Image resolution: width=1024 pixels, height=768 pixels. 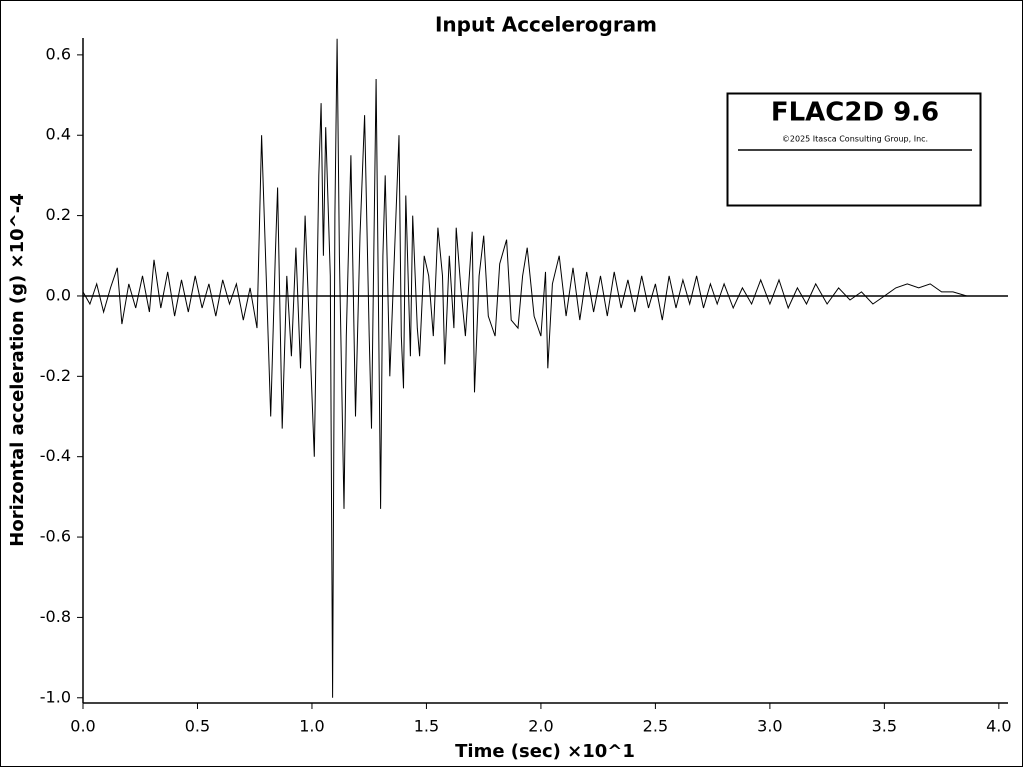 What do you see at coordinates (55, 455) in the screenshot?
I see `y-tick-label: -0.4` at bounding box center [55, 455].